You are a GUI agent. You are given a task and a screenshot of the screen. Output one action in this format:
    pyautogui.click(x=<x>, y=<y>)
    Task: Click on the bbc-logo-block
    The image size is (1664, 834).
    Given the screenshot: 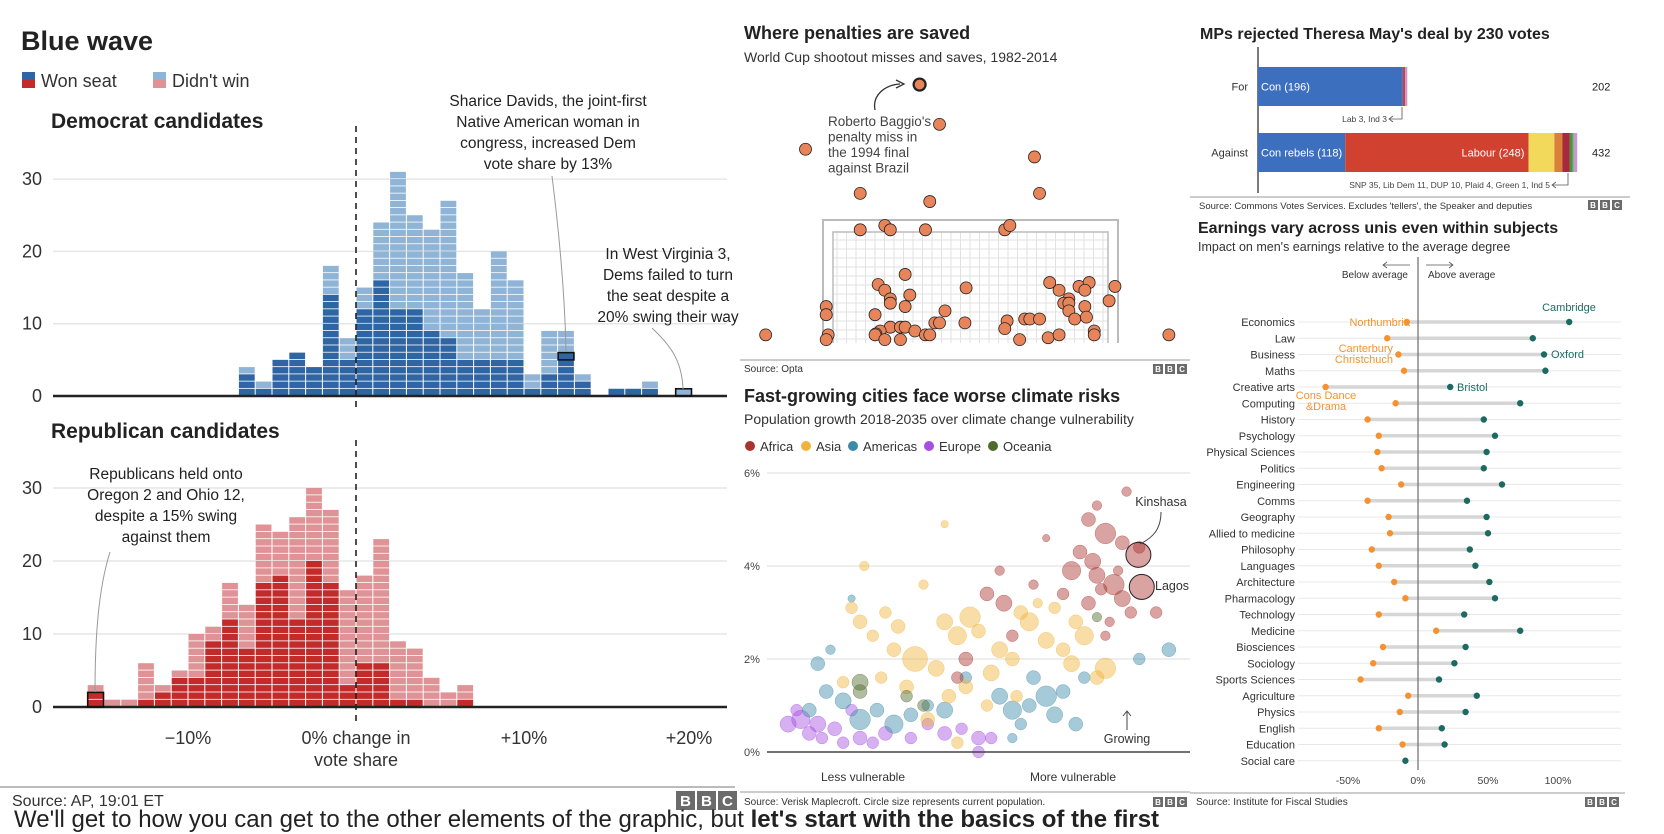 What is the action you would take?
    pyautogui.click(x=1170, y=802)
    